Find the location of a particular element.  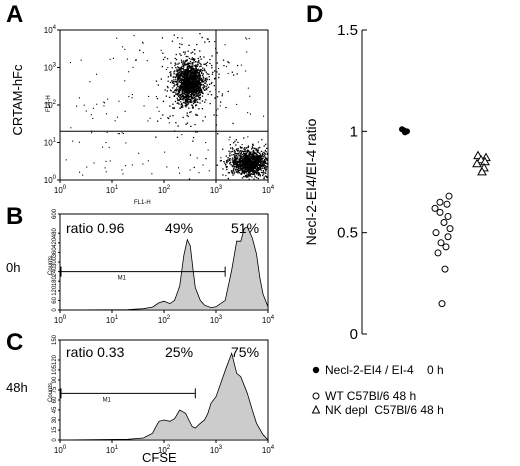

panel-c-x-tick-label: 102 is located at coordinates (164, 450).